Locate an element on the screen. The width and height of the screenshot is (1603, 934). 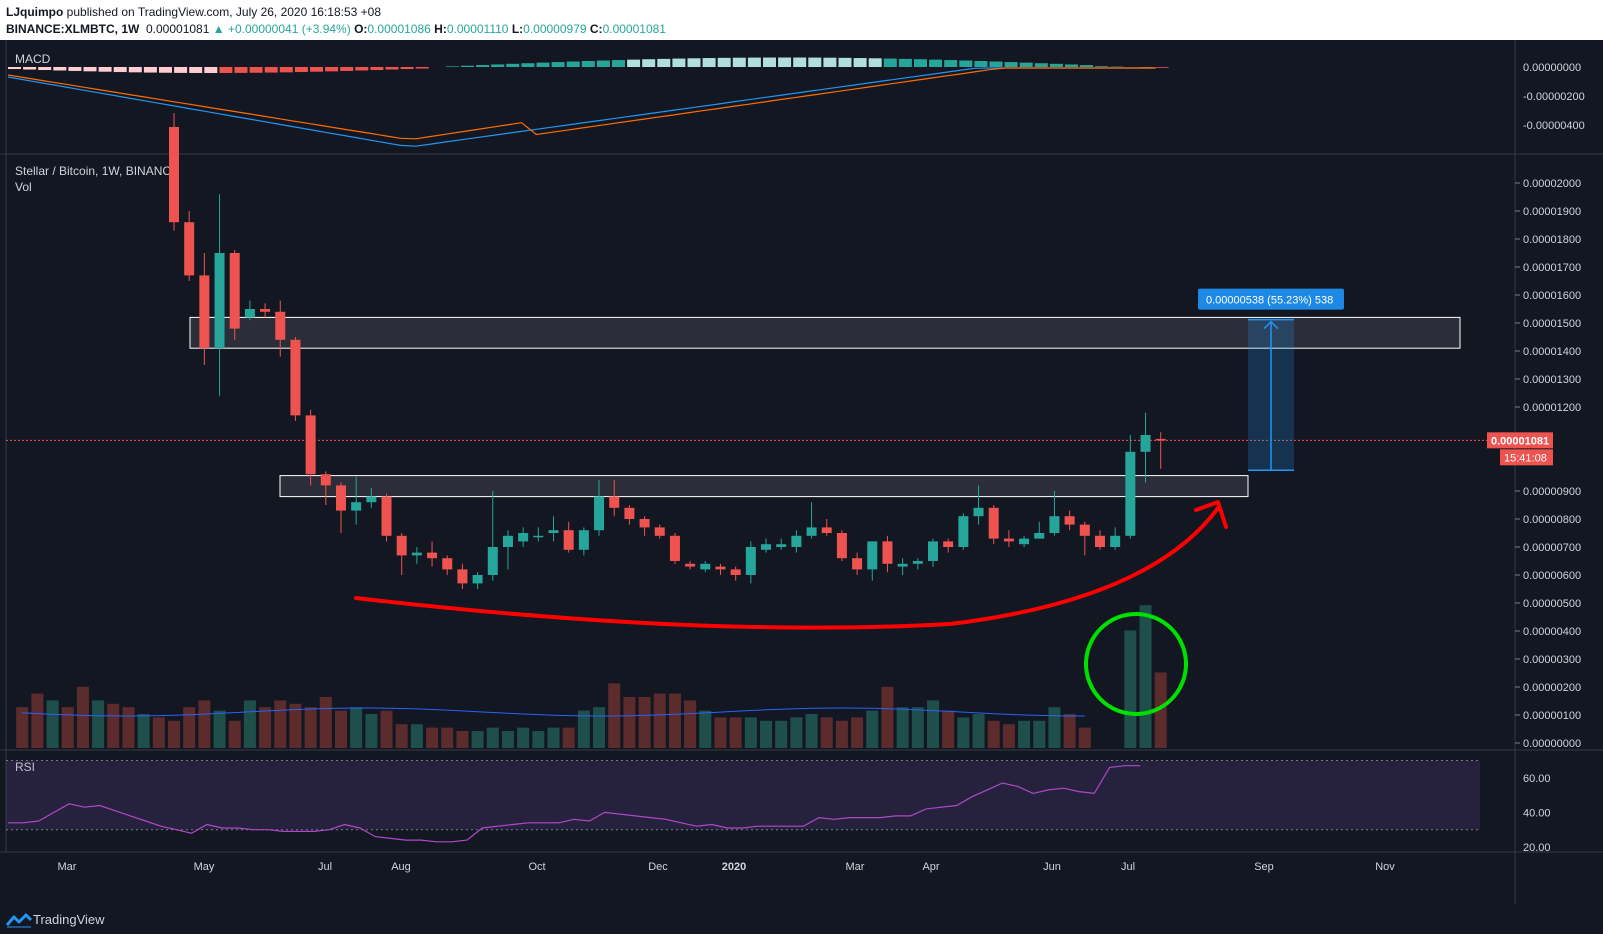
price-tick-label: 0.00000600 is located at coordinates (1552, 576).